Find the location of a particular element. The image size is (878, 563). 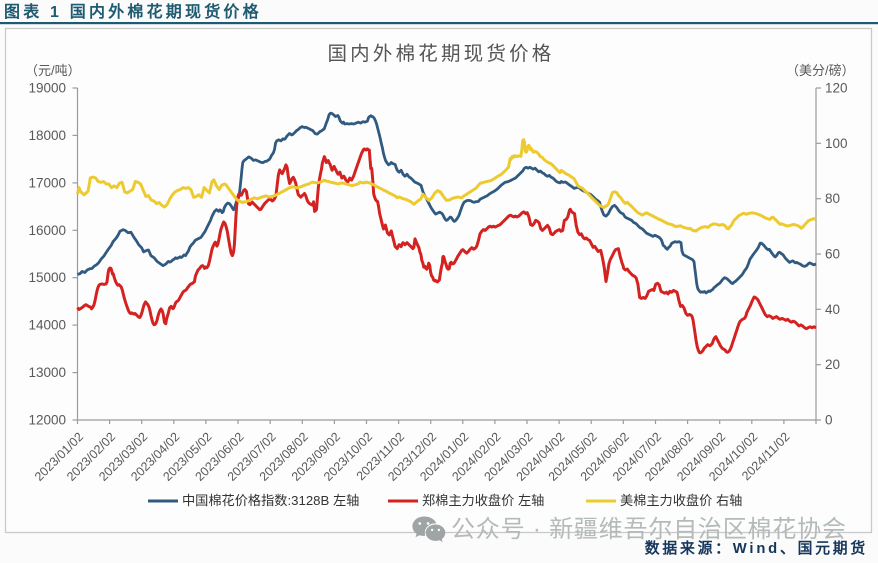

svg-text: （元/吨） is located at coordinates (53, 70).